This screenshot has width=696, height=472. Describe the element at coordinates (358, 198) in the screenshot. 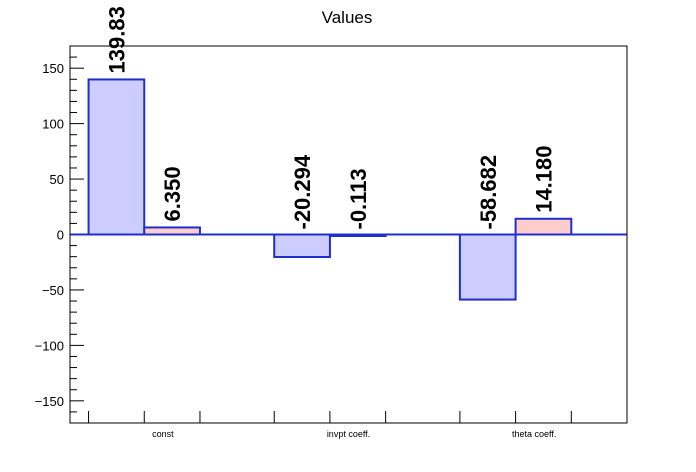

I see `bar-value-label: -0.113` at that location.